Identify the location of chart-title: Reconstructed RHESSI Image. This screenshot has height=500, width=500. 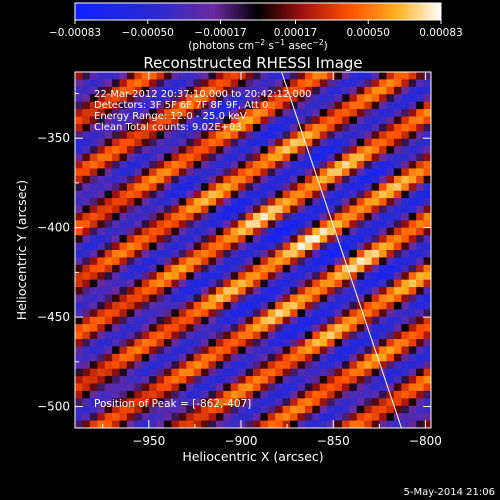
(252, 63).